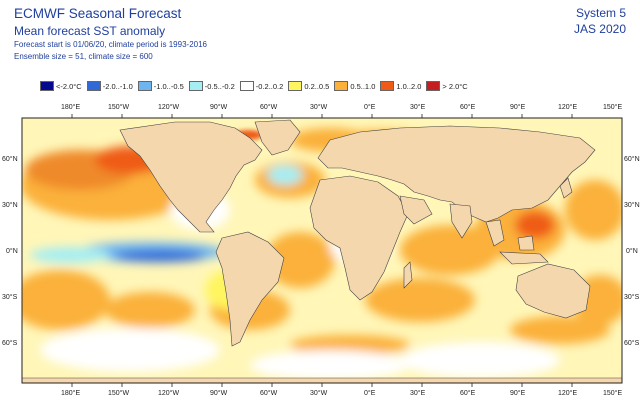  I want to click on lon-label-top: 0°E, so click(370, 107).